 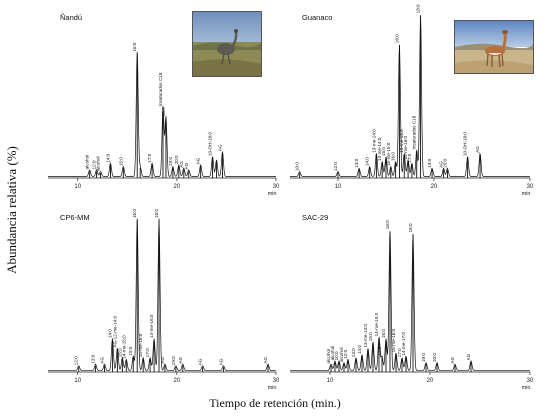 I want to click on rhea-photo, so click(x=227, y=44).